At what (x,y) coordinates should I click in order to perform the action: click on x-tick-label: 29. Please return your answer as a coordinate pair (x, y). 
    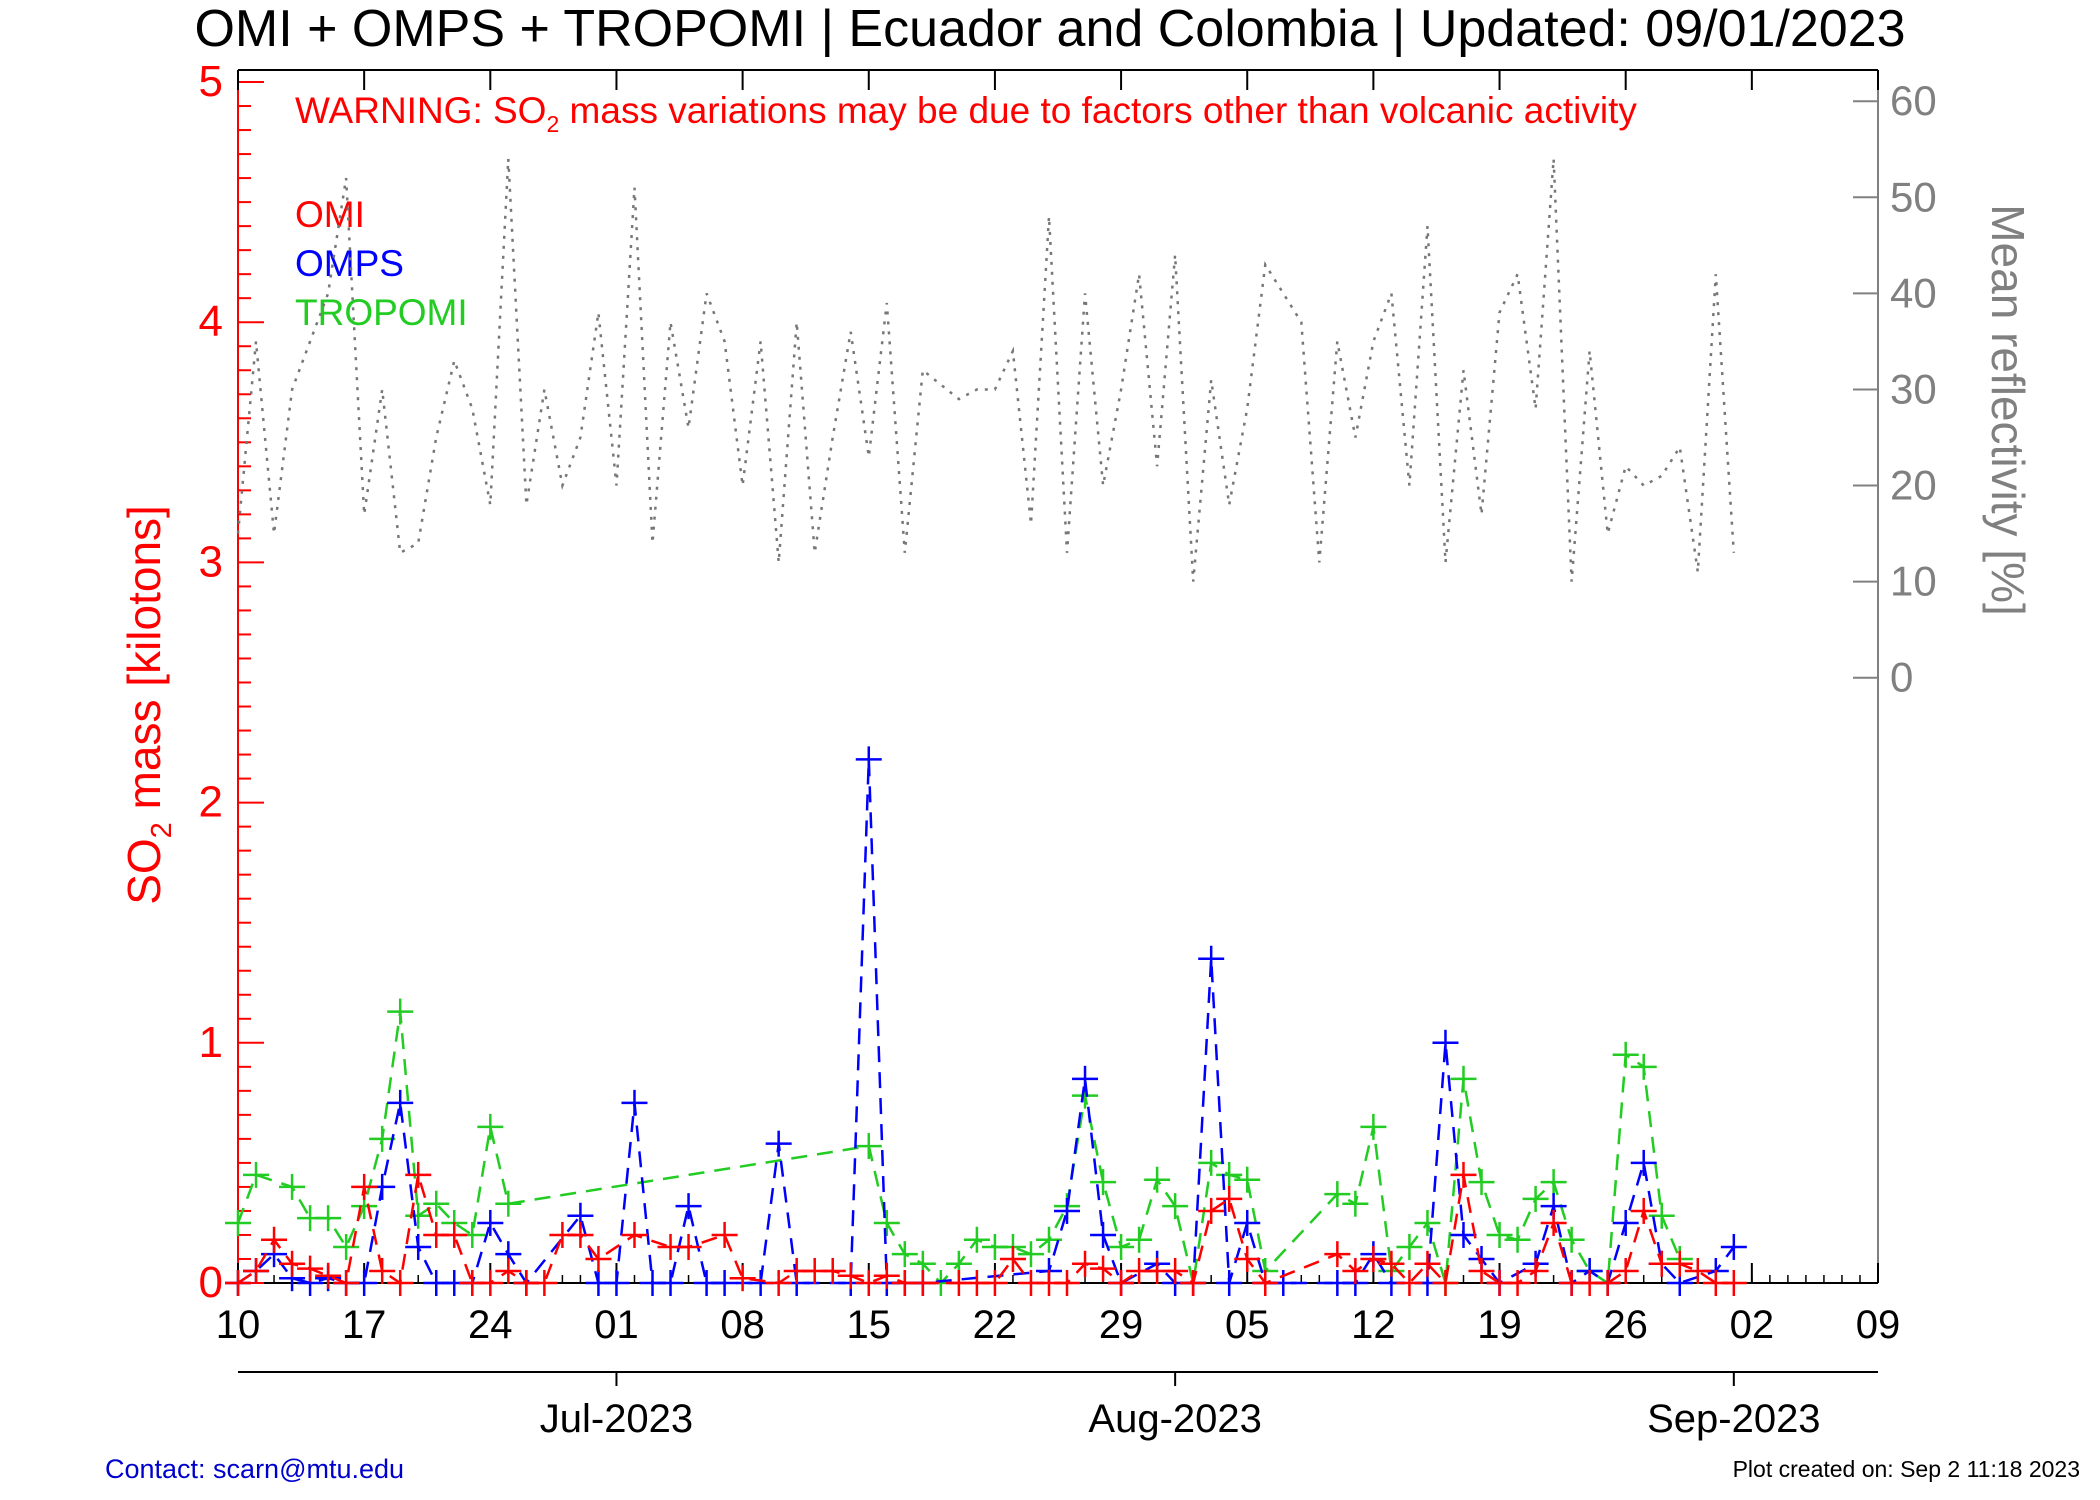
    Looking at the image, I should click on (1121, 1325).